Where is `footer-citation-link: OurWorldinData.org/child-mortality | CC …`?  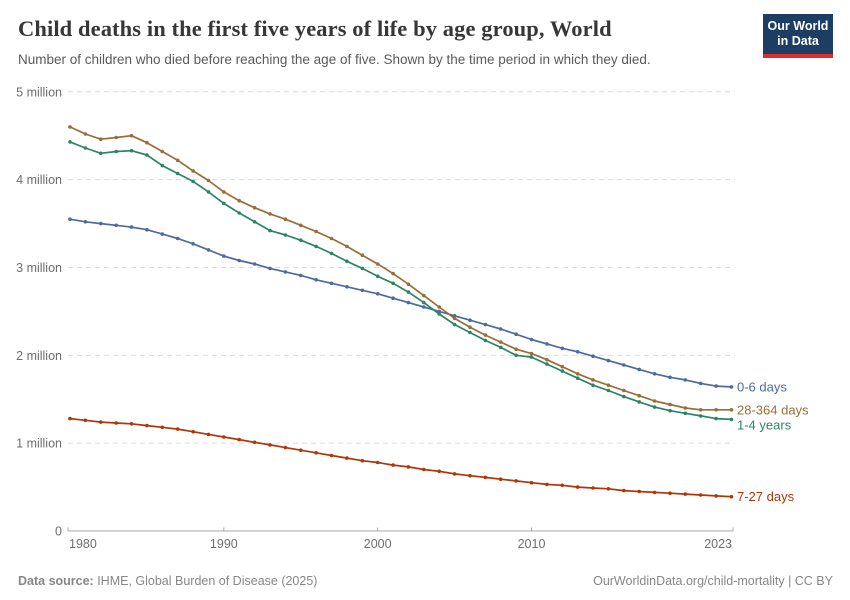
footer-citation-link: OurWorldinData.org/child-mortality | CC … is located at coordinates (713, 581).